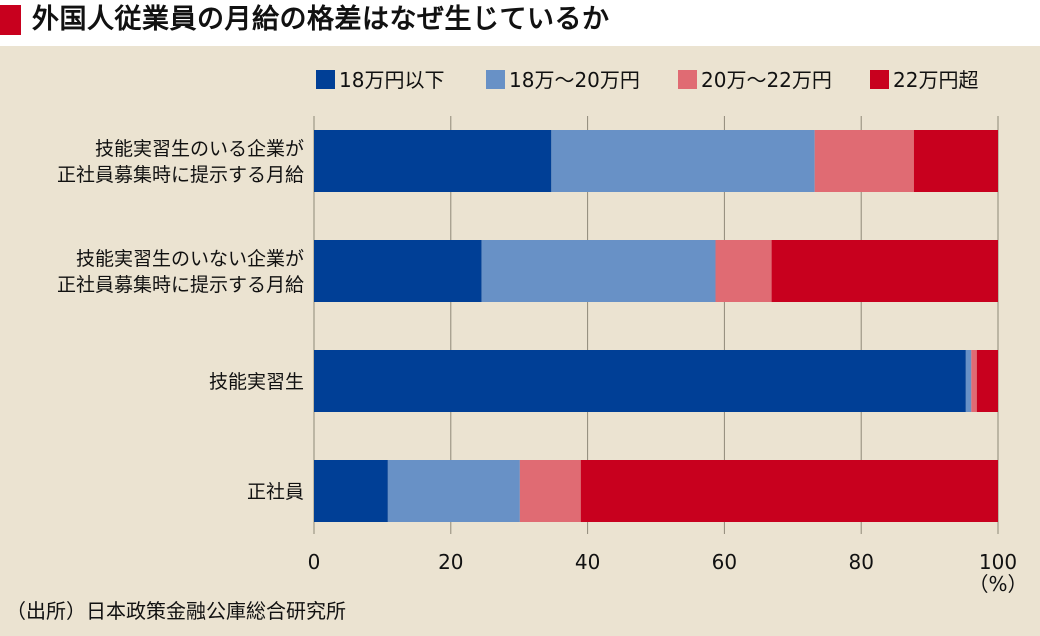 The image size is (1040, 636). I want to click on category-label-3-0: 正社員, so click(275, 492).